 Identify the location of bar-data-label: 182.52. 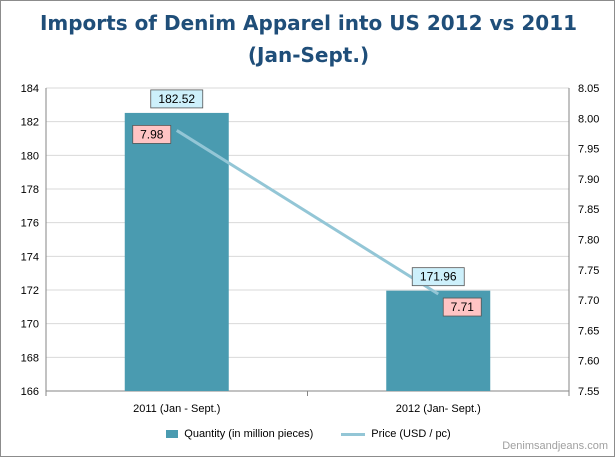
(176, 99).